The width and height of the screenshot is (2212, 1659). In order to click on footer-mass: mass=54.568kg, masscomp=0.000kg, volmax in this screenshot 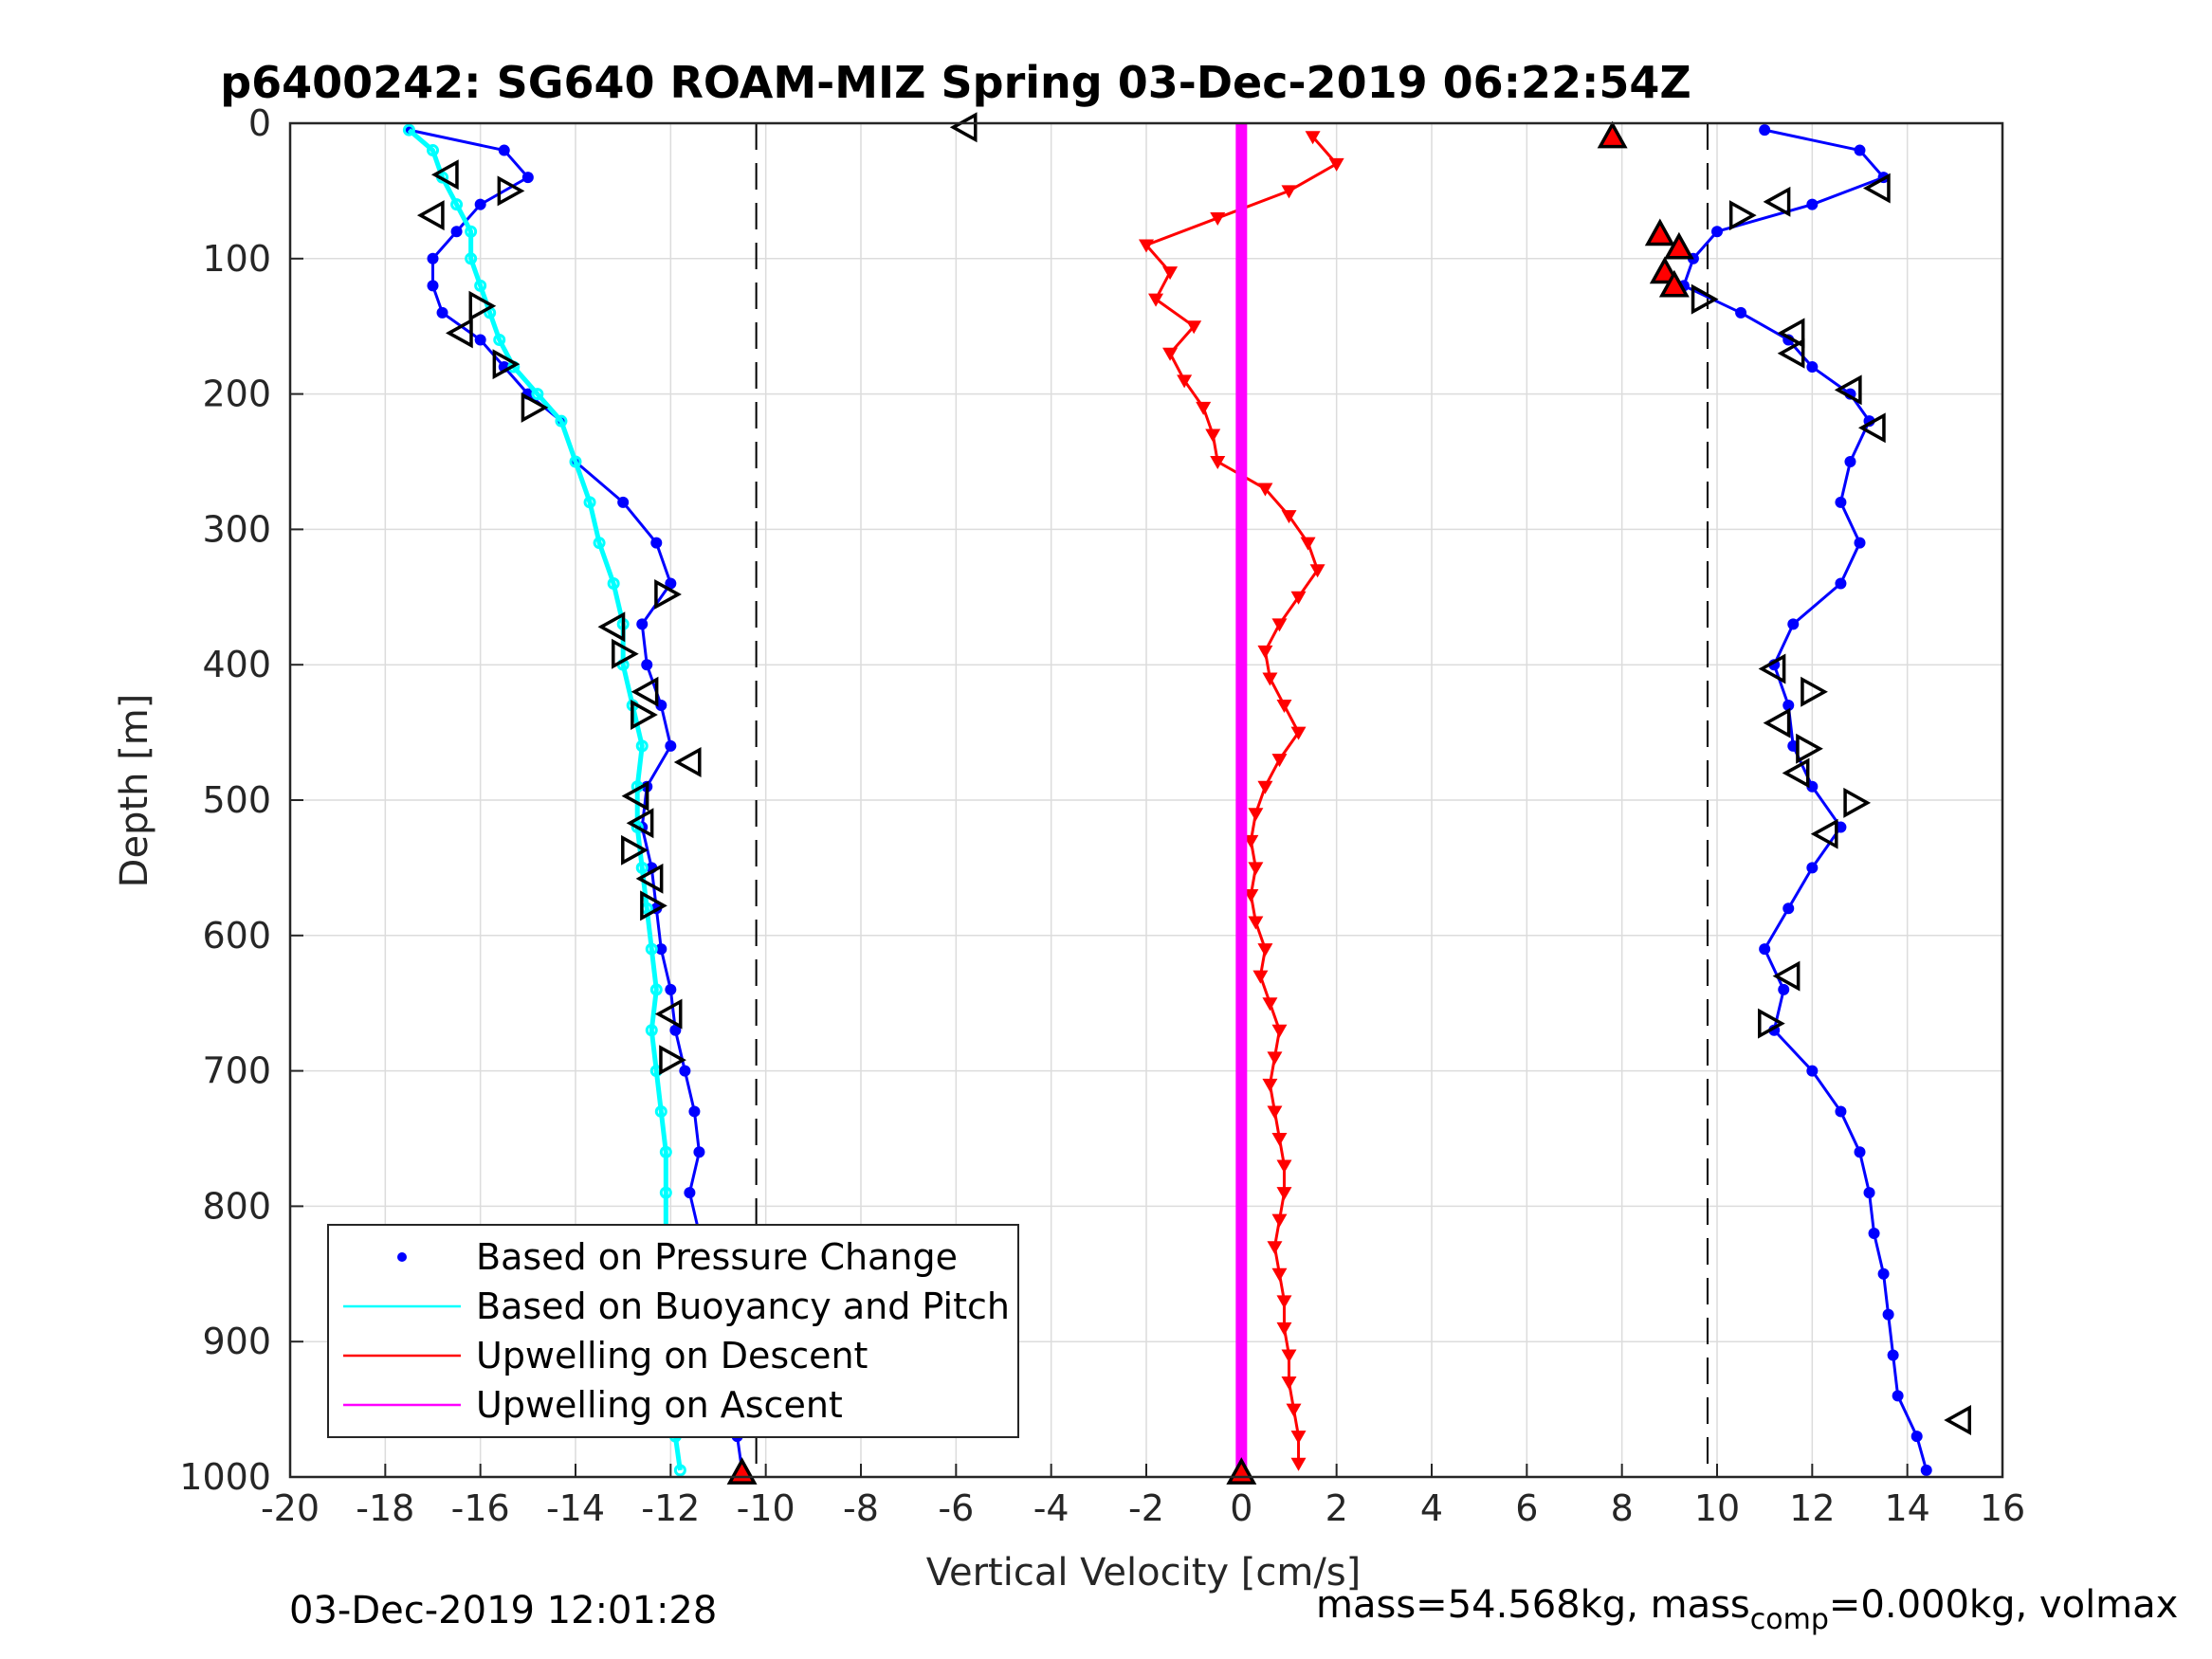, I will do `click(1747, 1609)`.